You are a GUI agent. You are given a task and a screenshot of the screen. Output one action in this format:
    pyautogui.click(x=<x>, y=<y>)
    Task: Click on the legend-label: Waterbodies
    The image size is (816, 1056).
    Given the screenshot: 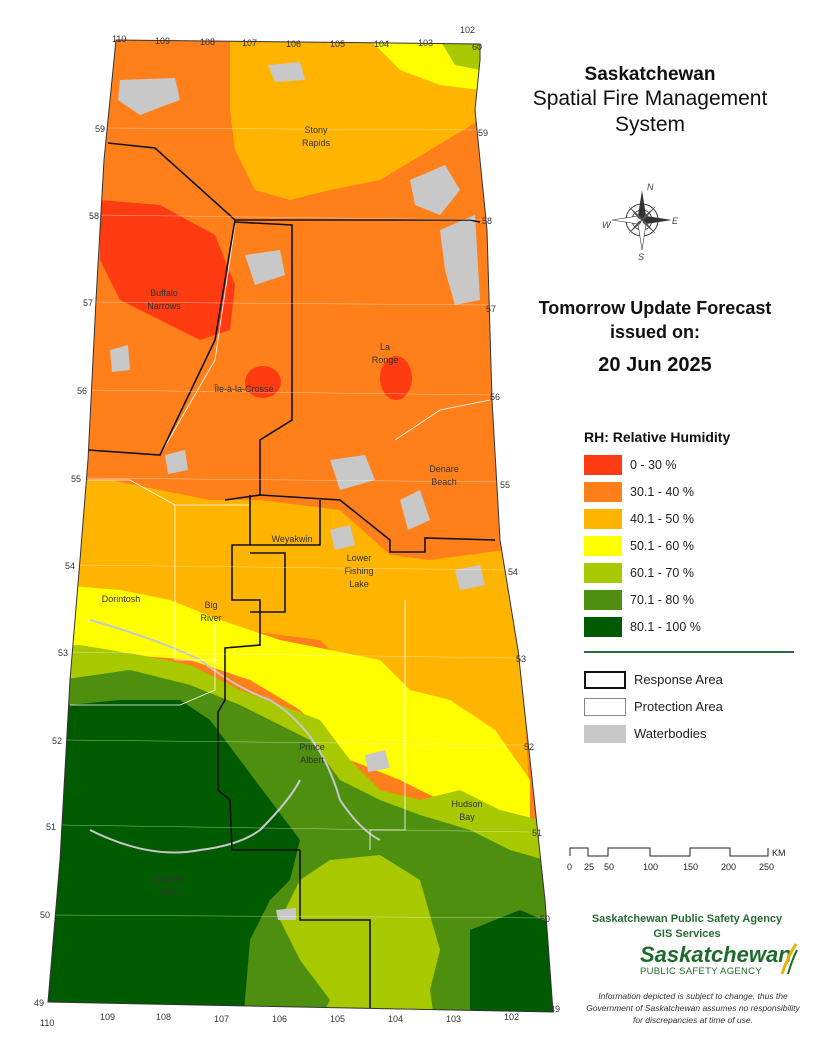 What is the action you would take?
    pyautogui.click(x=670, y=733)
    